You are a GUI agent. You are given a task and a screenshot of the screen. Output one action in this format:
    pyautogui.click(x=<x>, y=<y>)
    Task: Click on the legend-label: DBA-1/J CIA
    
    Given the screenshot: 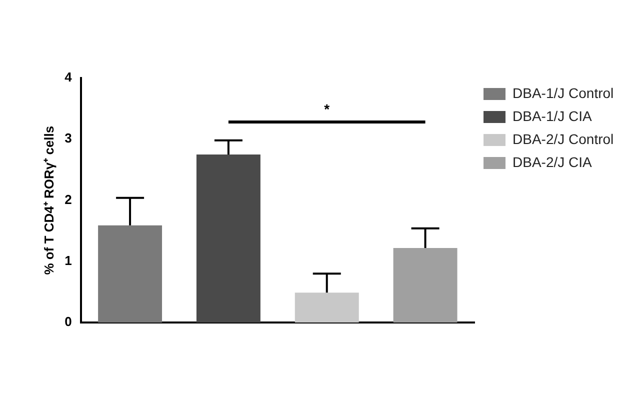 What is the action you would take?
    pyautogui.click(x=552, y=116)
    